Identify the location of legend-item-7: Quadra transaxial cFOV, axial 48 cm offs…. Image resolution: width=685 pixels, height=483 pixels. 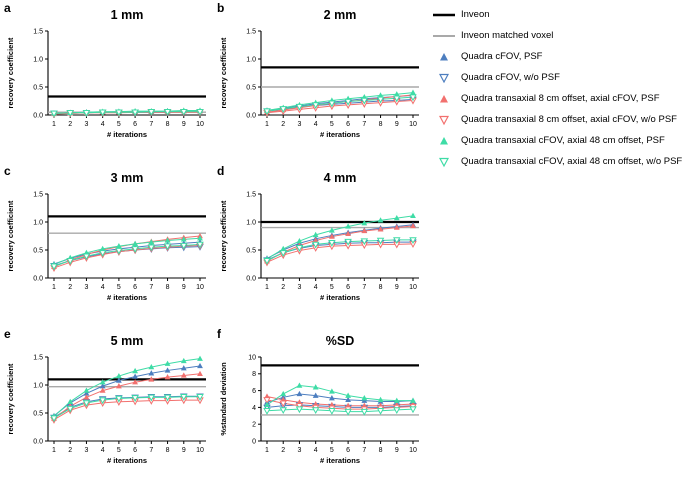
(558, 161).